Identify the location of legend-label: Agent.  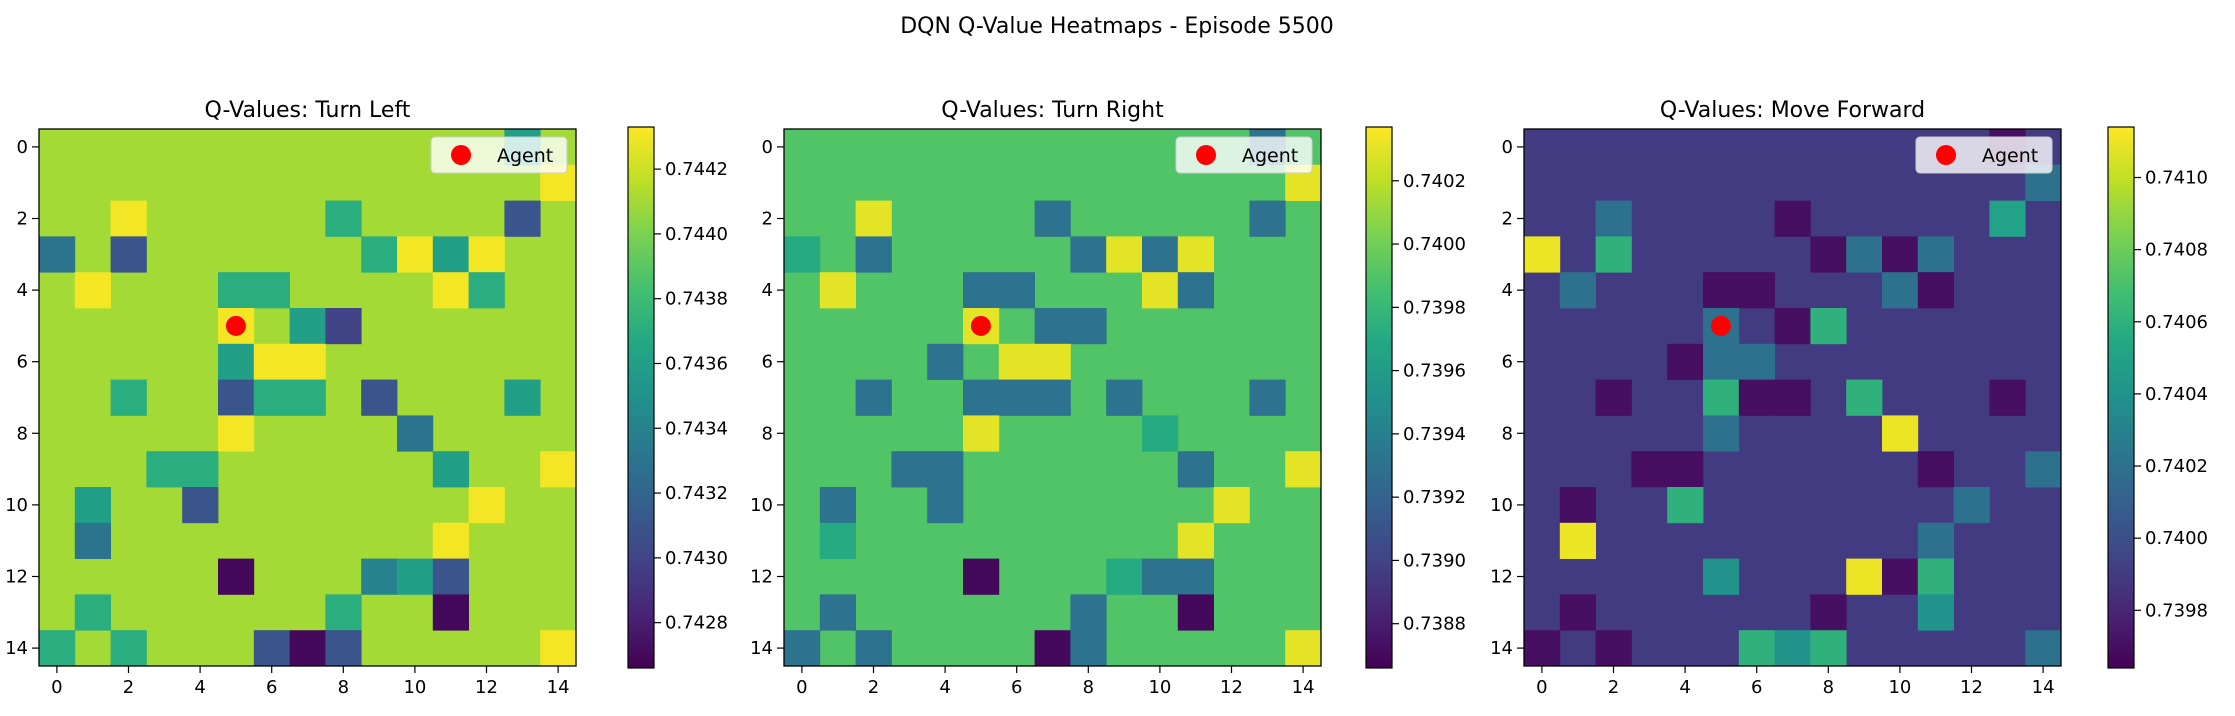
(2010, 156).